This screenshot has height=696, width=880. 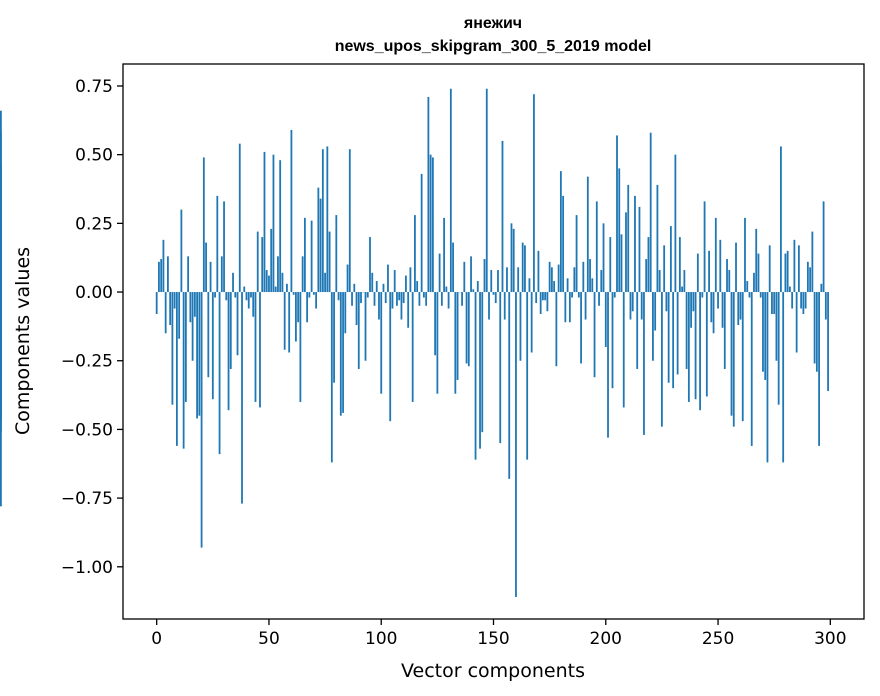 What do you see at coordinates (156, 639) in the screenshot?
I see `x-tick-label: 0` at bounding box center [156, 639].